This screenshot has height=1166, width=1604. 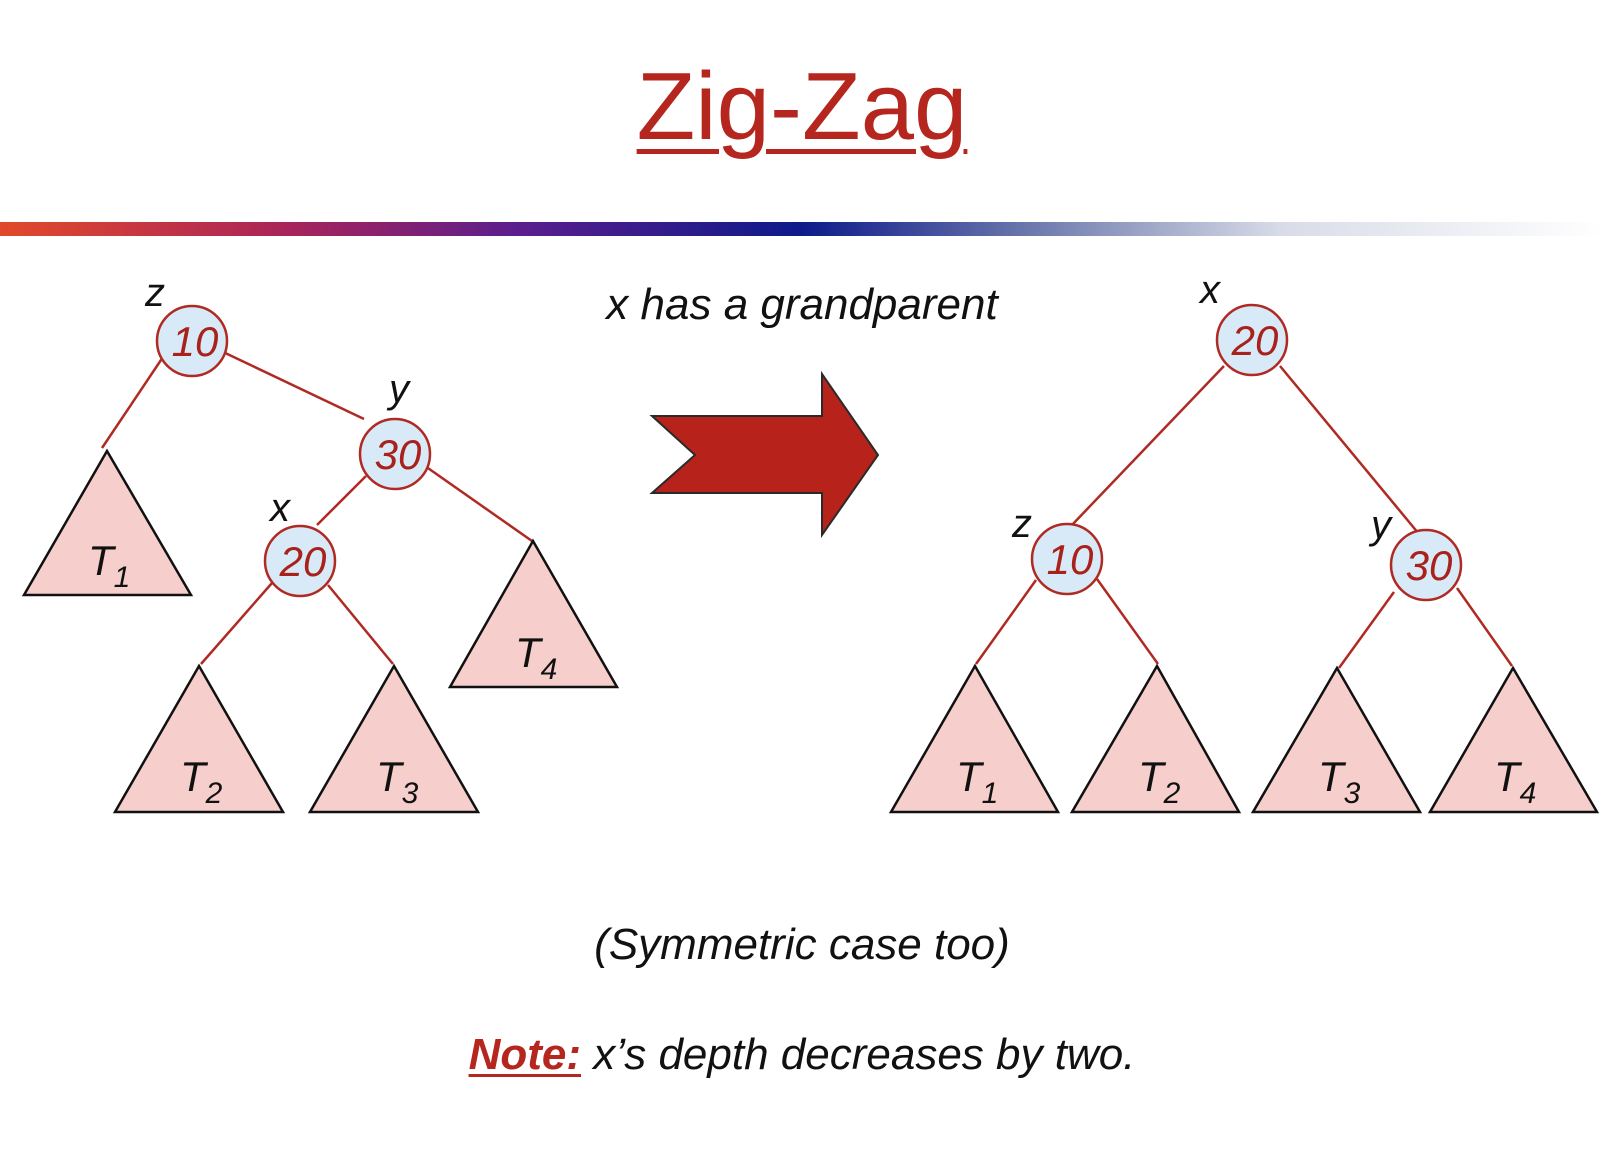 I want to click on note-label: Note:, so click(x=525, y=1054).